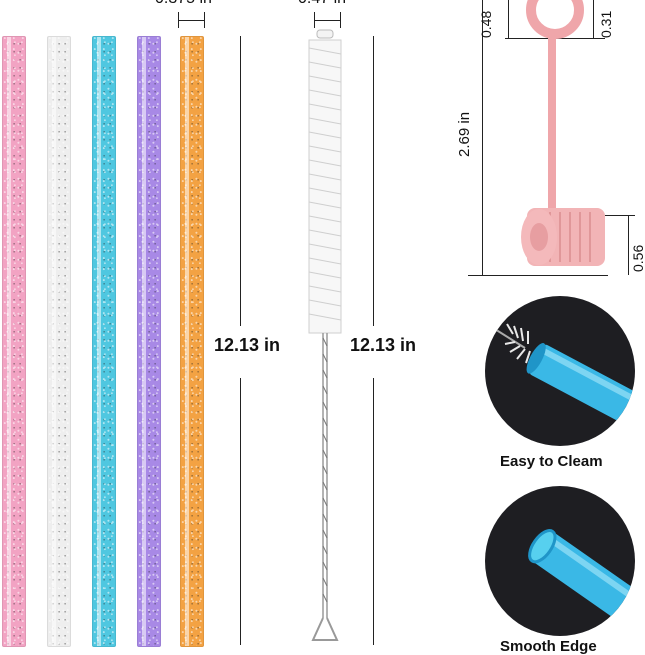  I want to click on brush-length-line-bottom, so click(373, 511).